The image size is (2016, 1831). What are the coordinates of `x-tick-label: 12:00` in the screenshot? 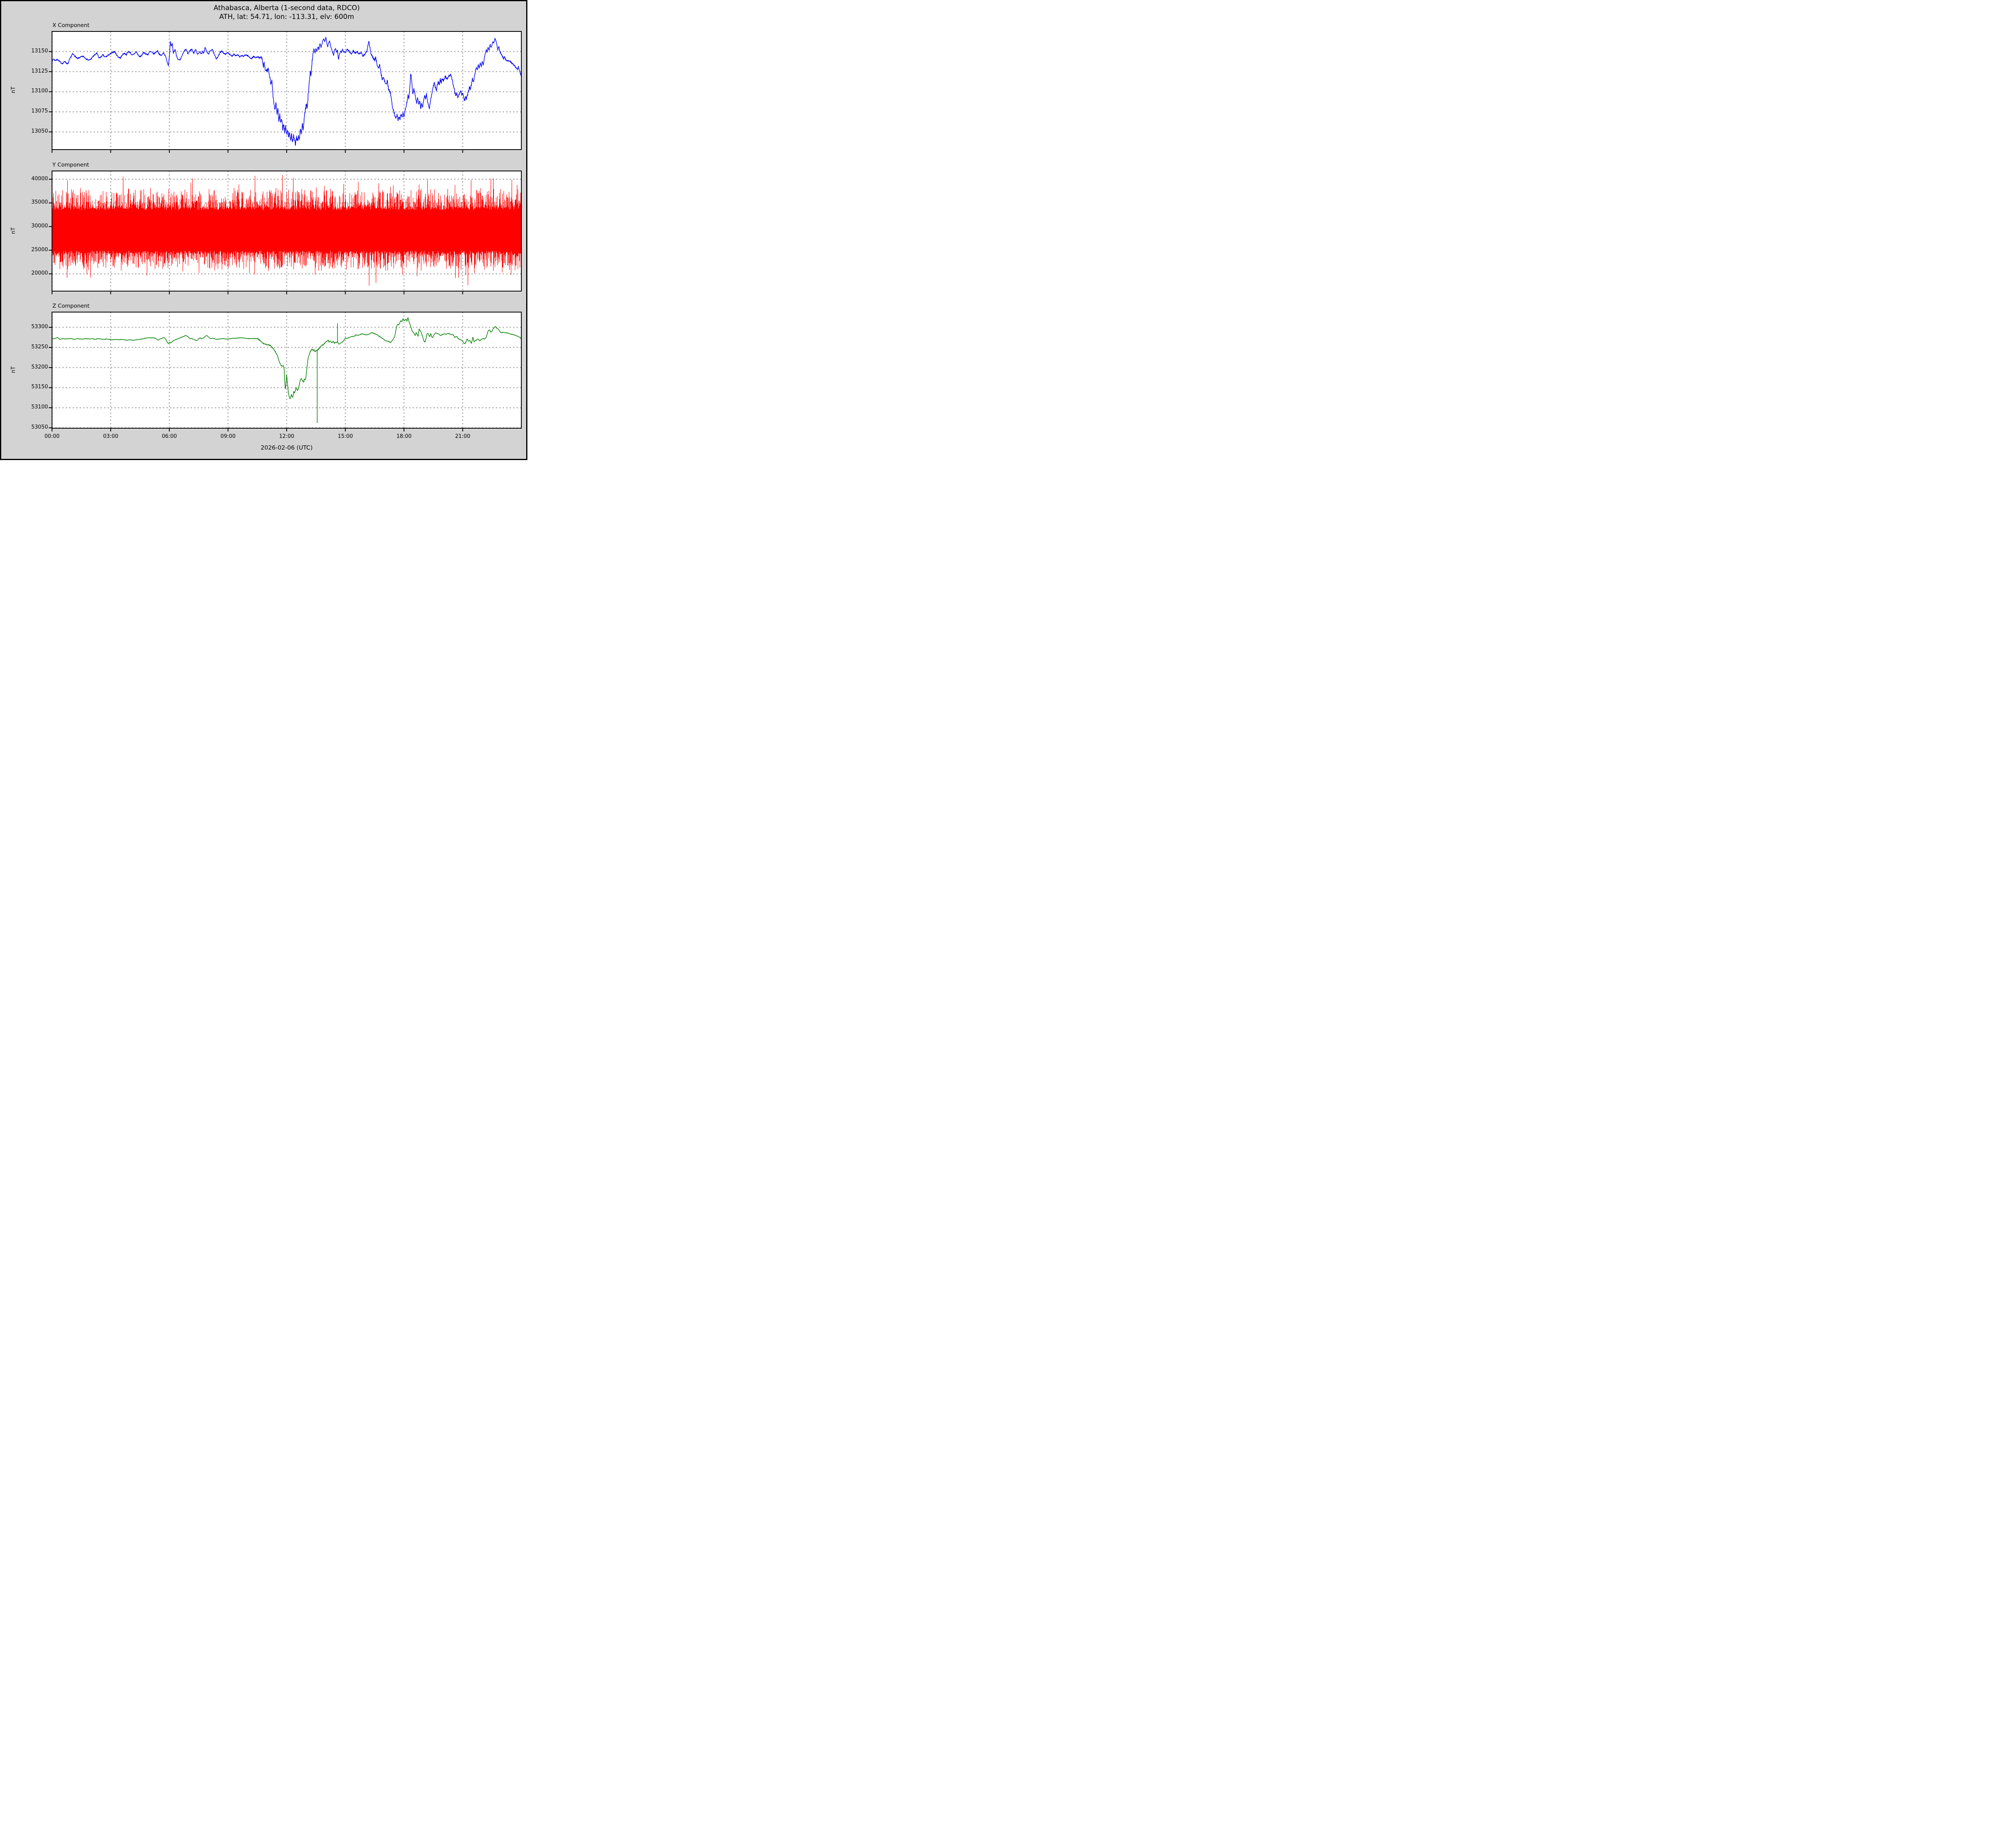 It's located at (287, 436).